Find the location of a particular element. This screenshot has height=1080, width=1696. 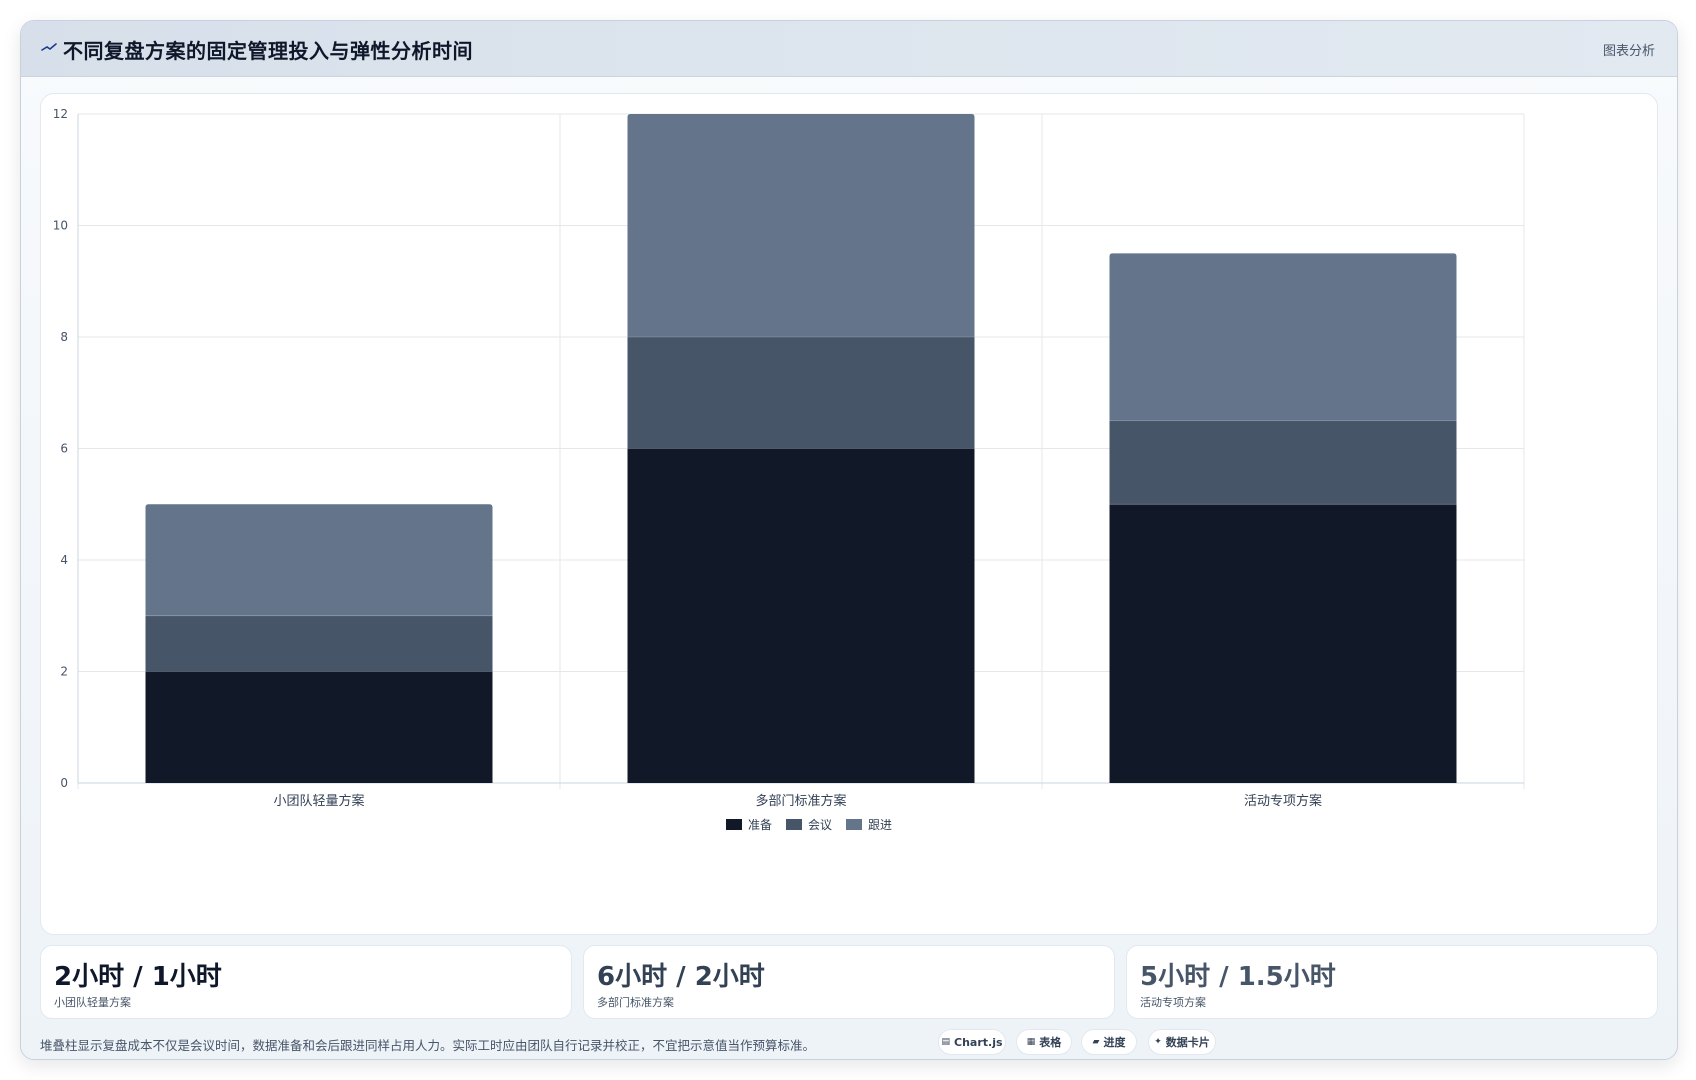

card-value: 5小时 / 1.5小时 is located at coordinates (1238, 977).